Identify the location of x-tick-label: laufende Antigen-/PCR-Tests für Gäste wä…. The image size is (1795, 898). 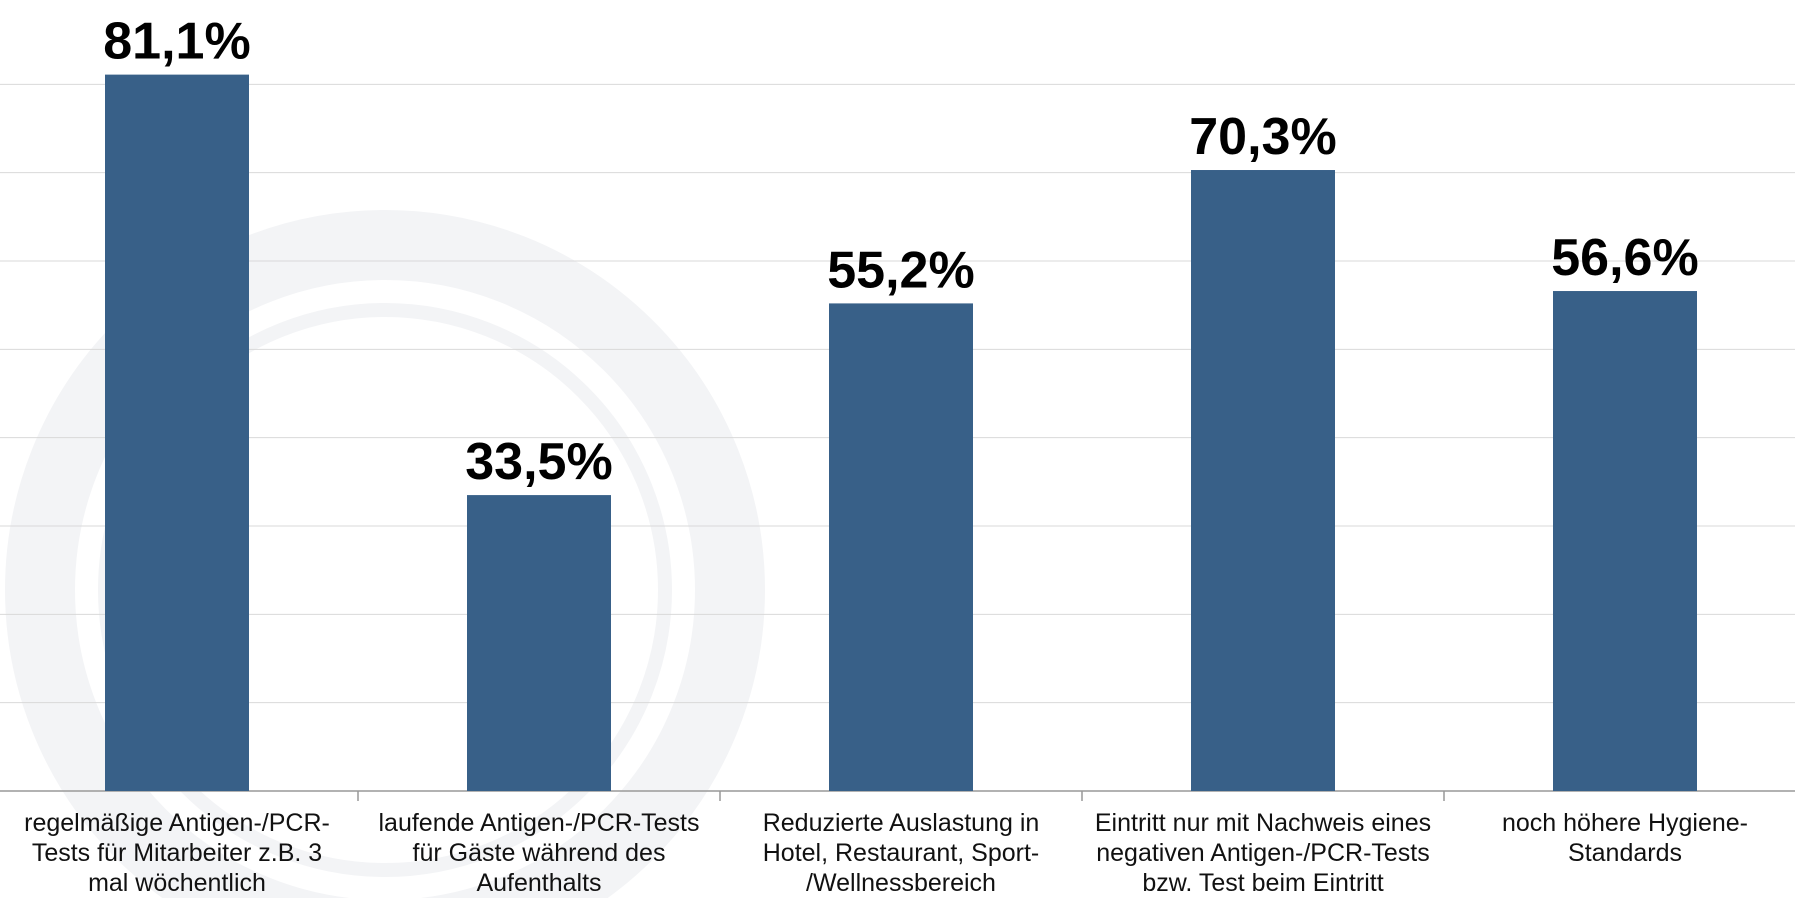
(539, 853).